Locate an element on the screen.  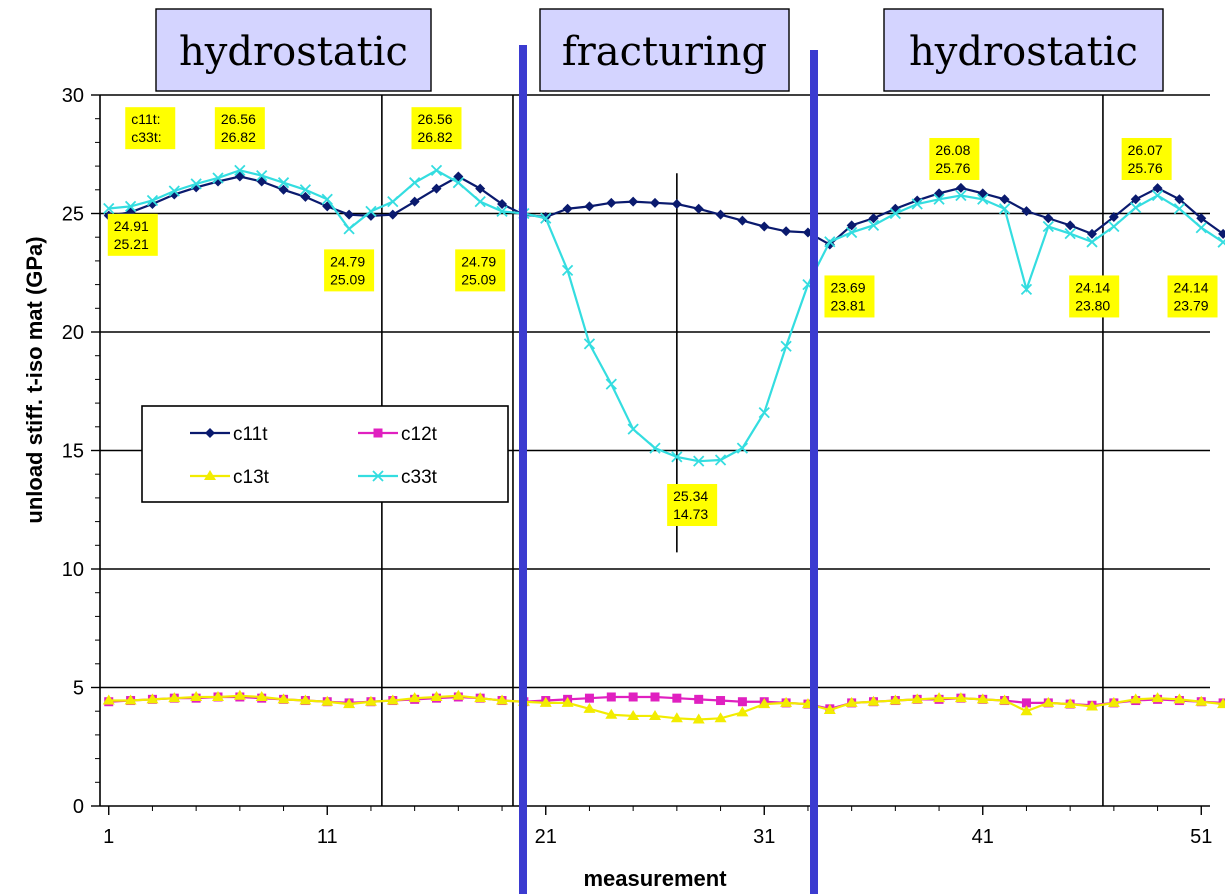
annotation-text: 25.34 is located at coordinates (690, 496).